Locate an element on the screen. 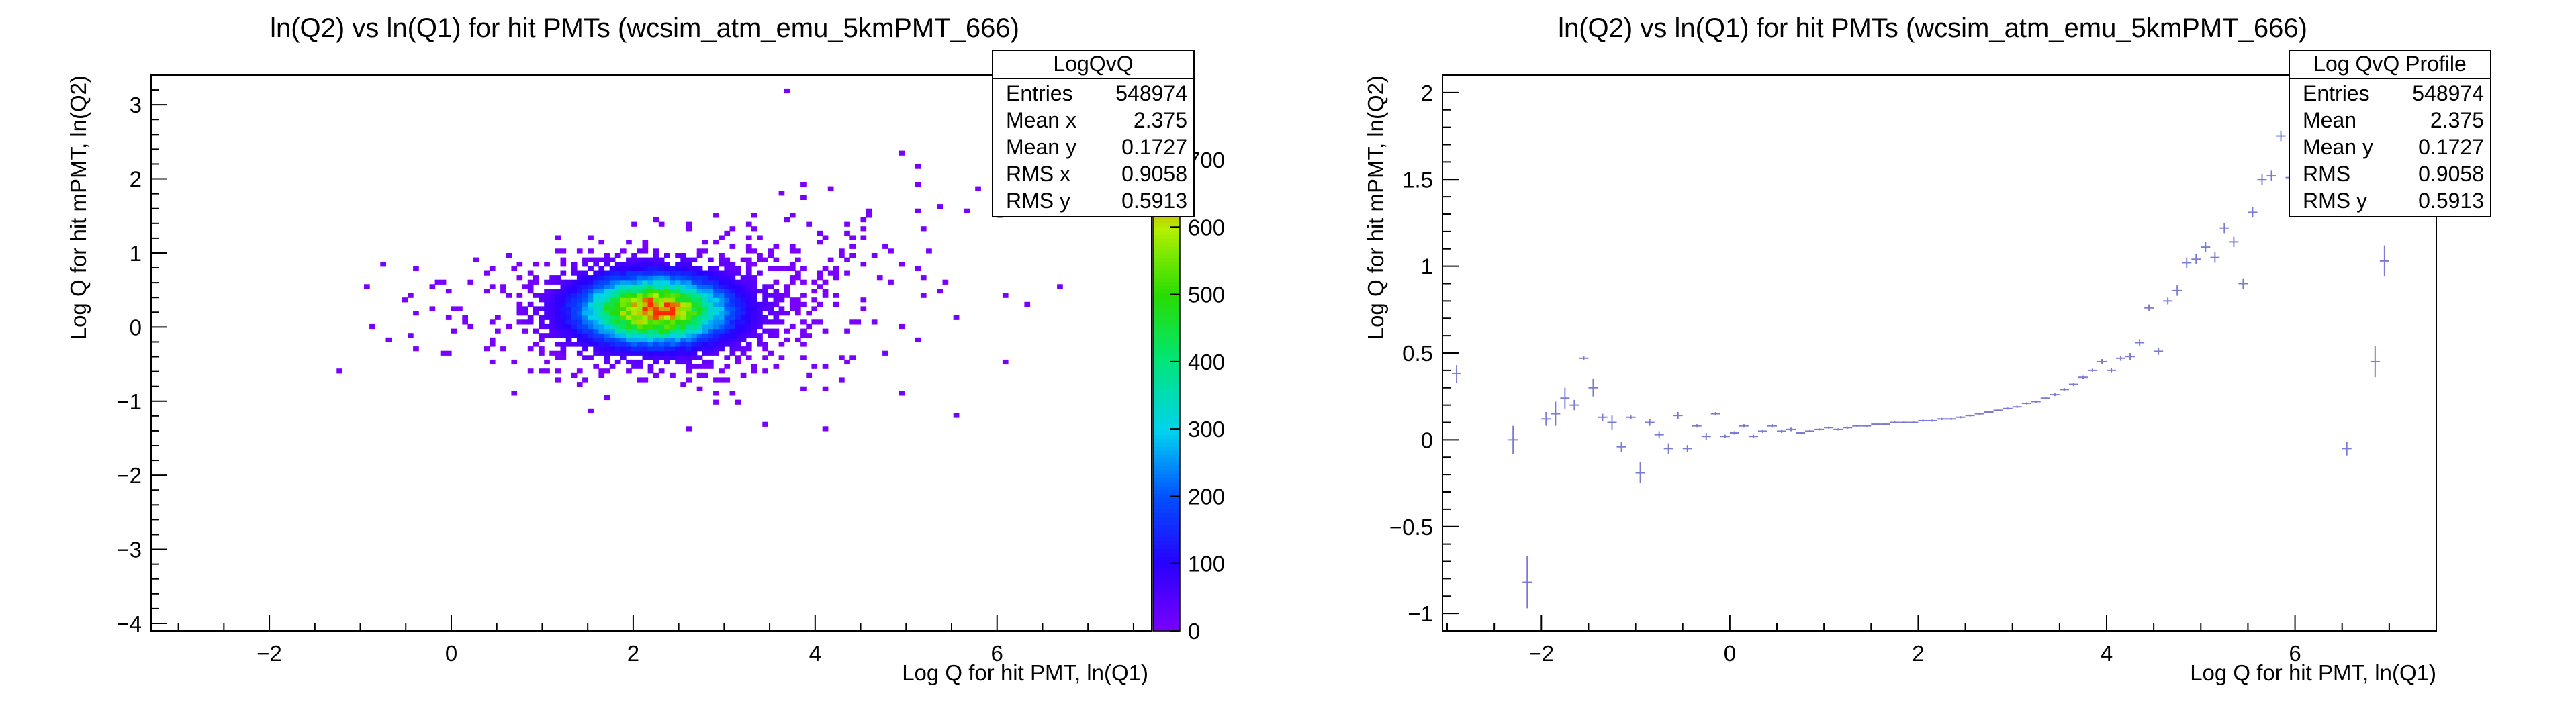  heatmap-x-tick-label: 6 is located at coordinates (997, 653).